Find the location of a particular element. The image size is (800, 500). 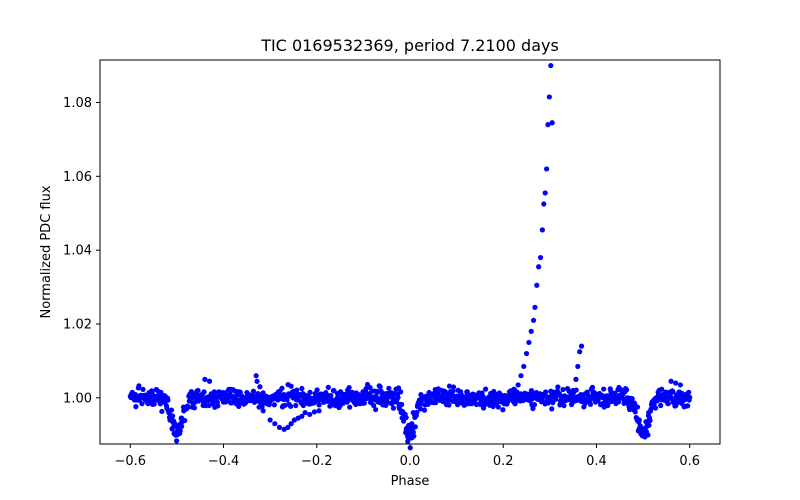

y-axis-ticks: 1.00 1.02 1.04 1.06 1.08 is located at coordinates (81, 251).